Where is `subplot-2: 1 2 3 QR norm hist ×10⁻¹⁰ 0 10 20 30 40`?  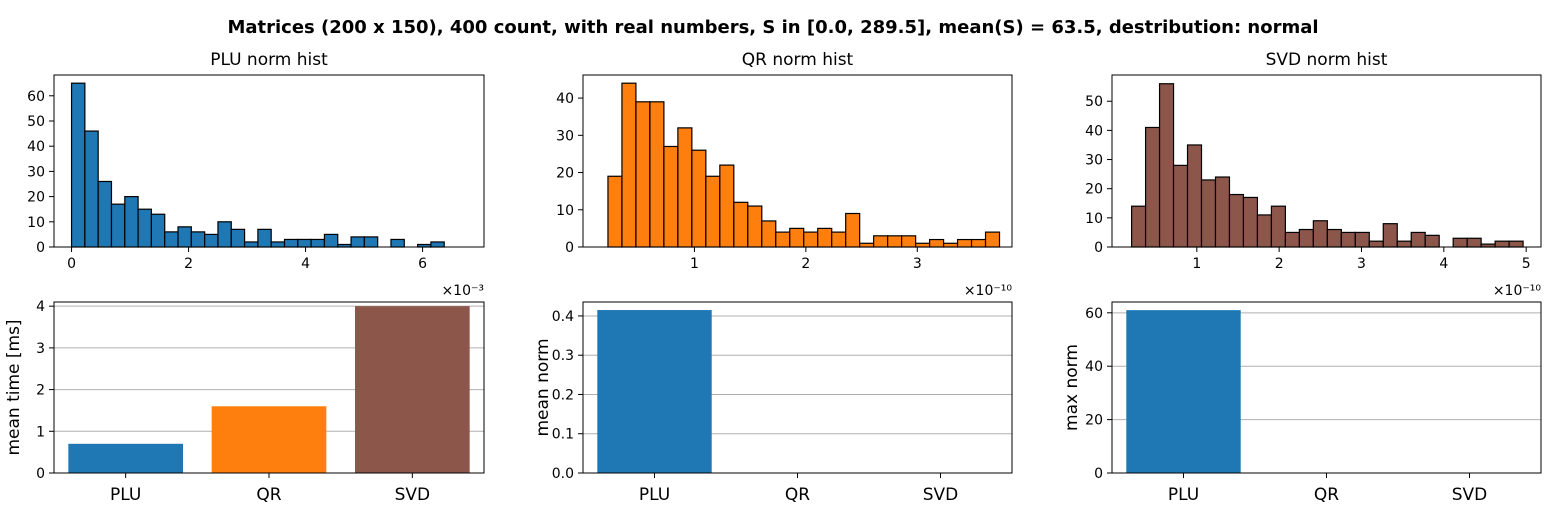
subplot-2: 1 2 3 QR norm hist ×10⁻¹⁰ 0 10 20 30 40 is located at coordinates (784, 174).